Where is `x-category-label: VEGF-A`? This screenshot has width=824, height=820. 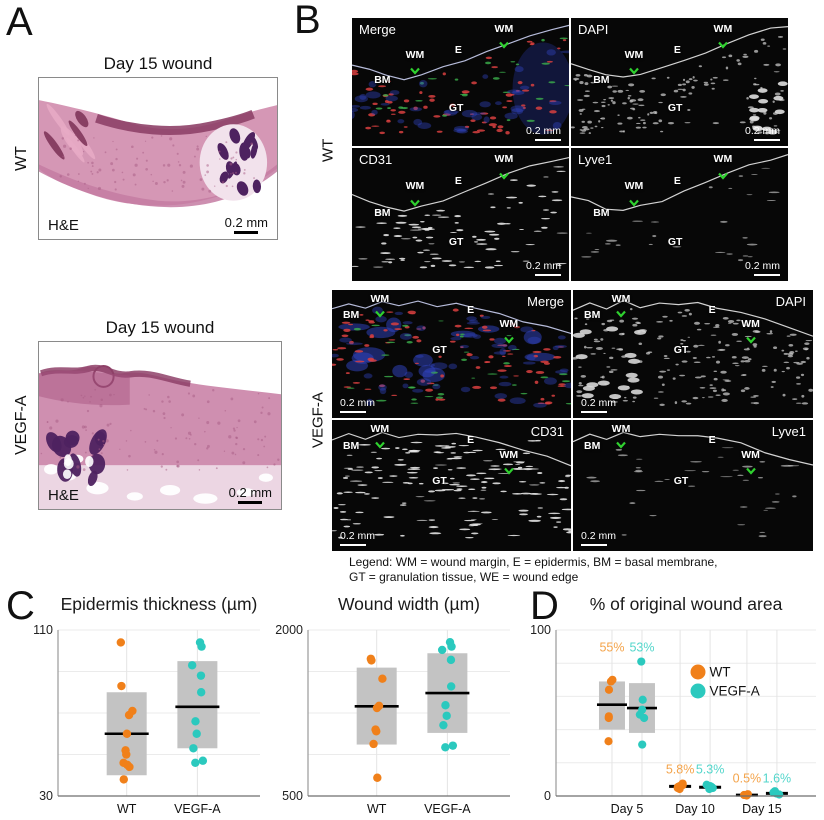 x-category-label: VEGF-A is located at coordinates (447, 809).